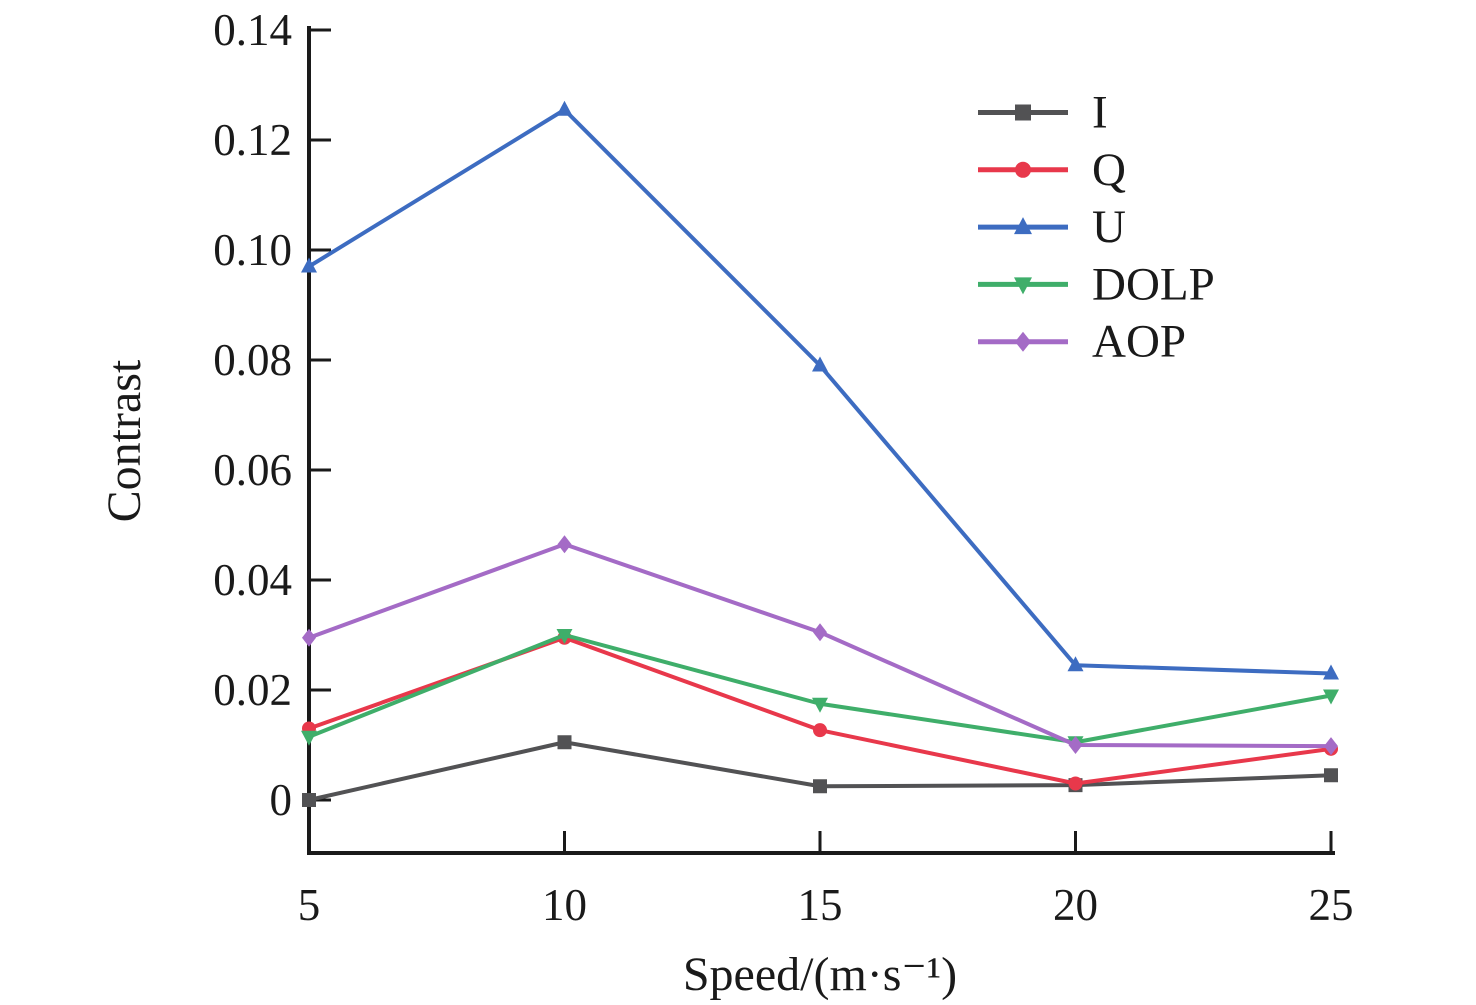 The image size is (1476, 1005). What do you see at coordinates (820, 905) in the screenshot?
I see `x-tick-label: 15` at bounding box center [820, 905].